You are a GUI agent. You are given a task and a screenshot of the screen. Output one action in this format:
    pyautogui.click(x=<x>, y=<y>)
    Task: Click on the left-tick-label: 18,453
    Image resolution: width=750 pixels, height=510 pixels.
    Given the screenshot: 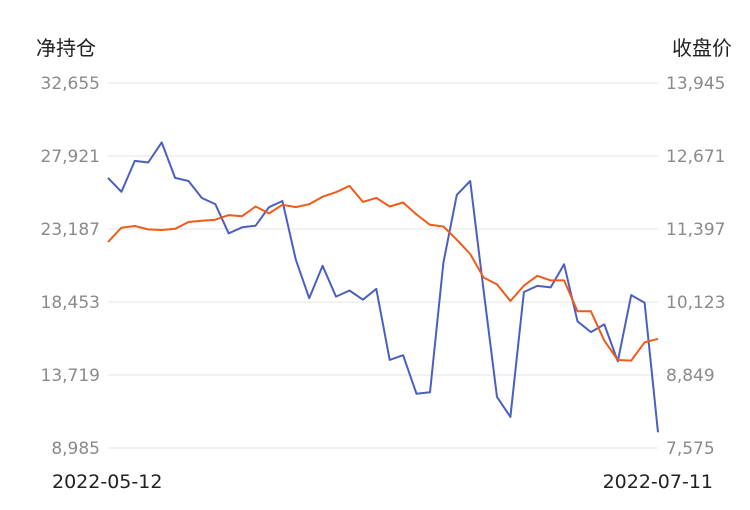 What is the action you would take?
    pyautogui.click(x=70, y=303)
    